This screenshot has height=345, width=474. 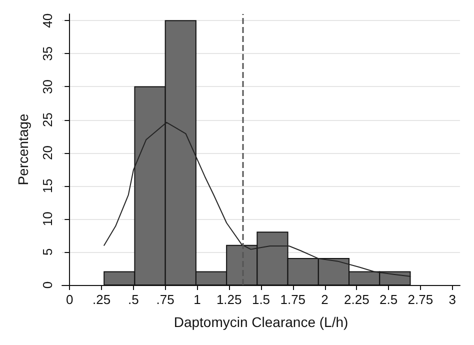 What do you see at coordinates (293, 299) in the screenshot?
I see `x-tick-label: 1.75` at bounding box center [293, 299].